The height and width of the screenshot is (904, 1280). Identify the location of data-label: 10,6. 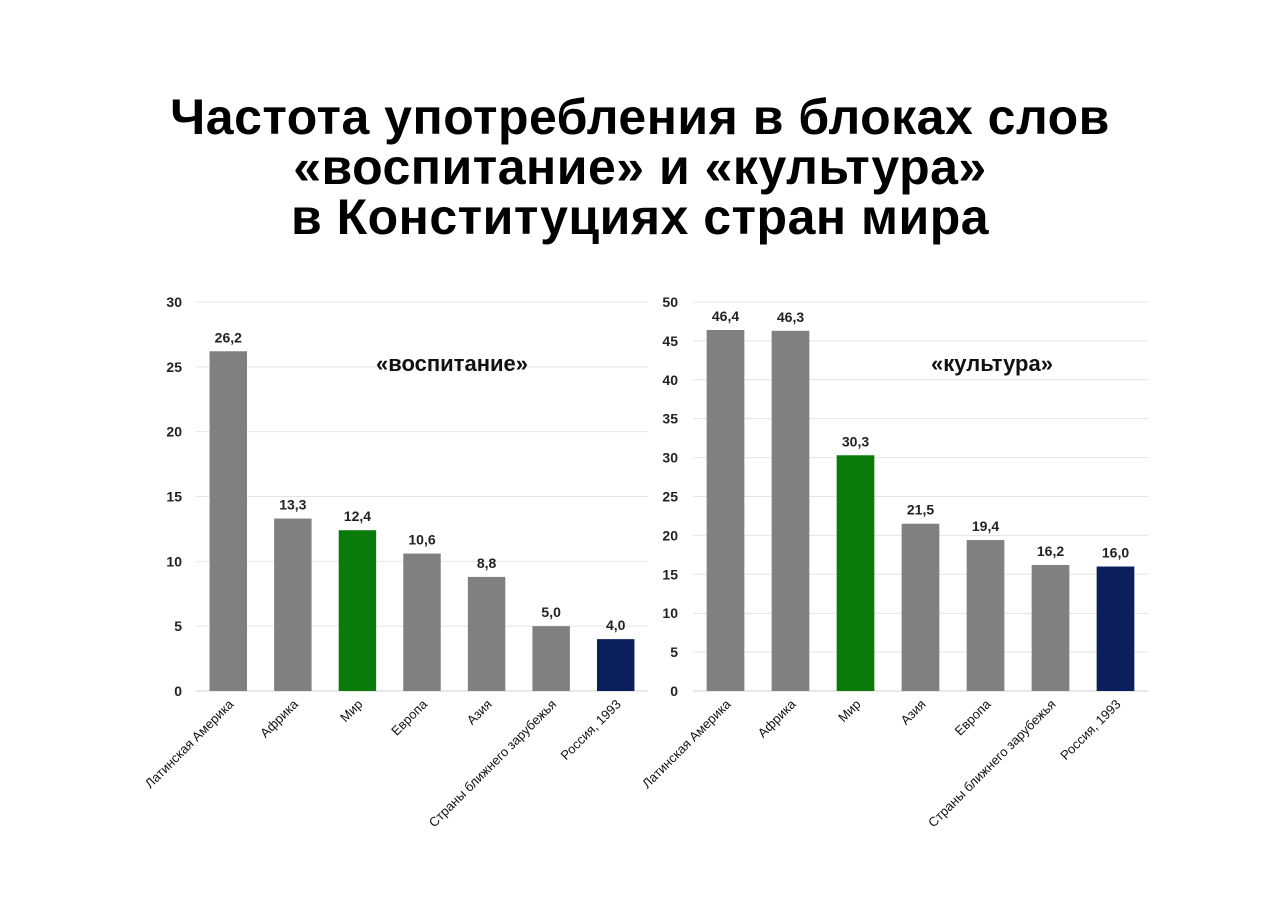
(421, 540).